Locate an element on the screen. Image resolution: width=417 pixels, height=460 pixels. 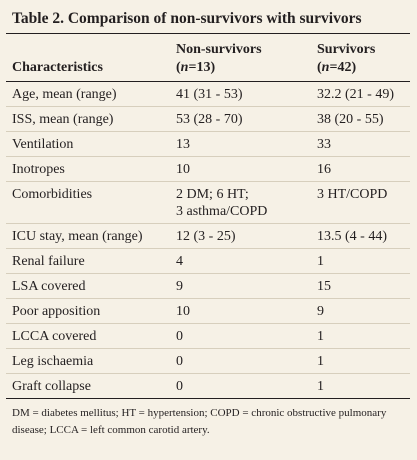
row-label: ICU stay, mean (range) is located at coordinates (88, 236).